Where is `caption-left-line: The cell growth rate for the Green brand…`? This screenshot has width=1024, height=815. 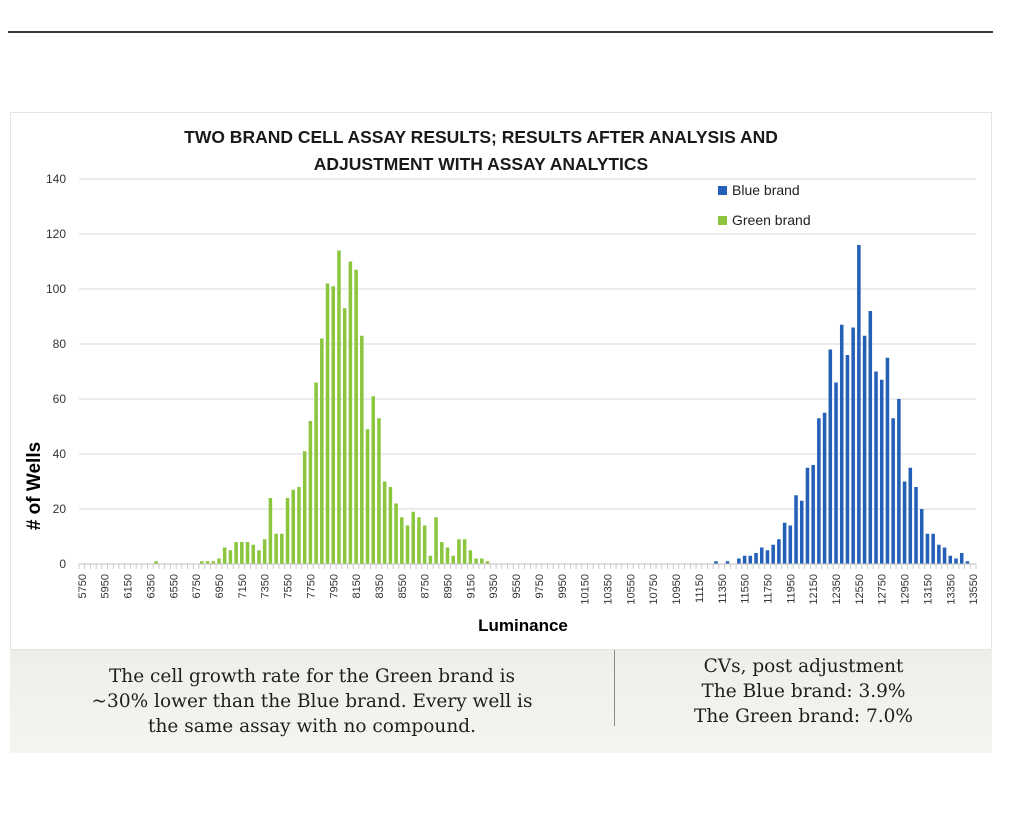
caption-left-line: The cell growth rate for the Green brand… is located at coordinates (312, 676).